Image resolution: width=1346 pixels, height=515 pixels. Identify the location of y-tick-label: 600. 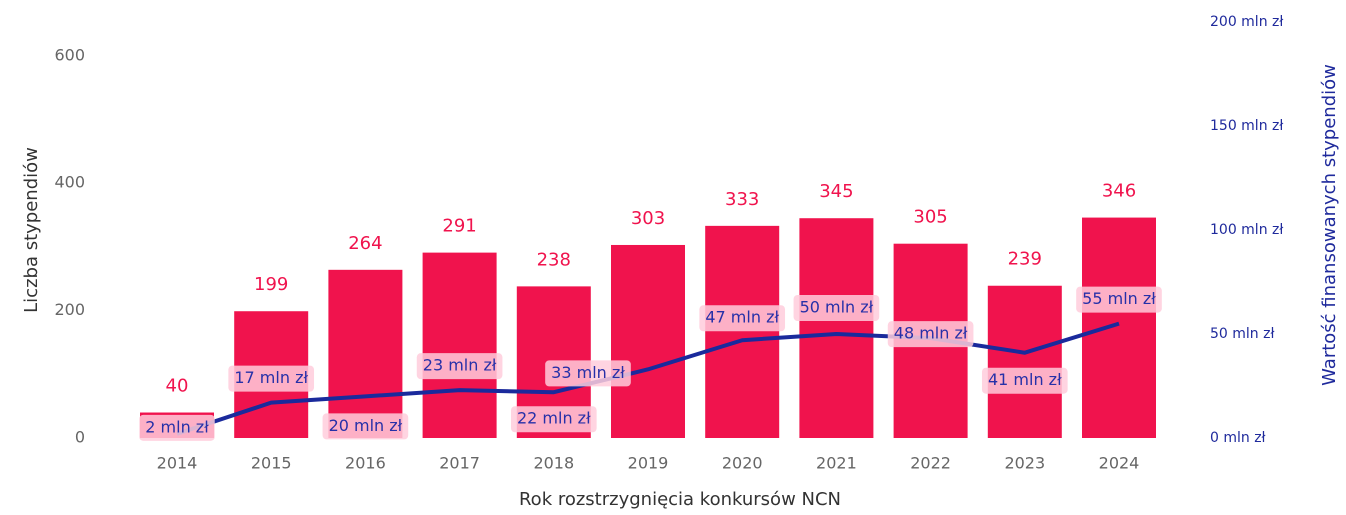
(69, 54).